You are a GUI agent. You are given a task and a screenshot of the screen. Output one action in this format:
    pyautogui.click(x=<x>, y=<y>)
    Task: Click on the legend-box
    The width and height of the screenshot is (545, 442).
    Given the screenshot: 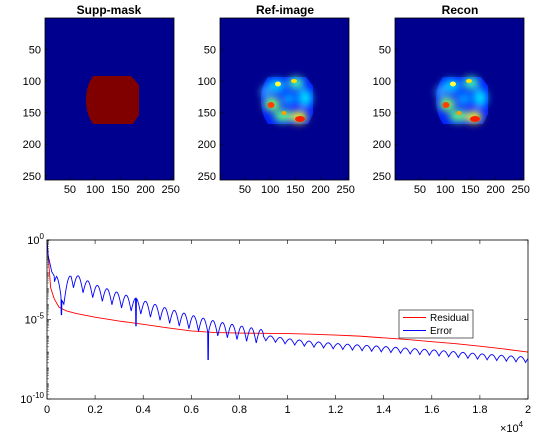 What is the action you would take?
    pyautogui.click(x=436, y=324)
    